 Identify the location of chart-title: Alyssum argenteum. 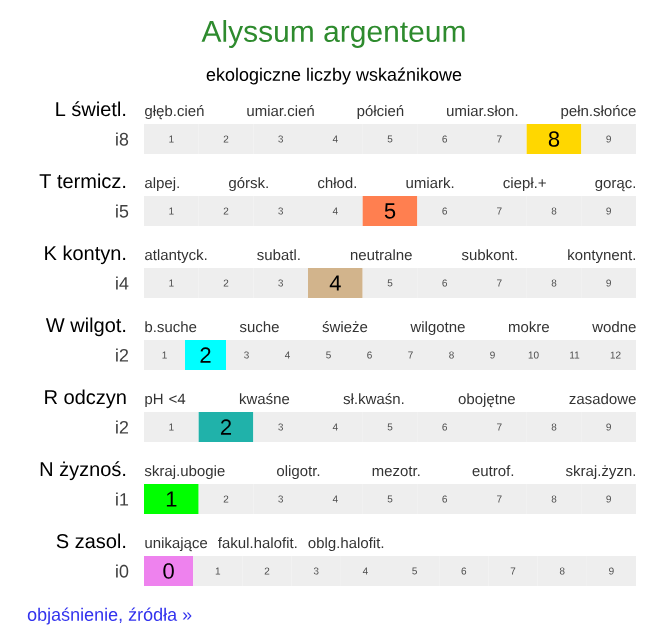
(333, 34).